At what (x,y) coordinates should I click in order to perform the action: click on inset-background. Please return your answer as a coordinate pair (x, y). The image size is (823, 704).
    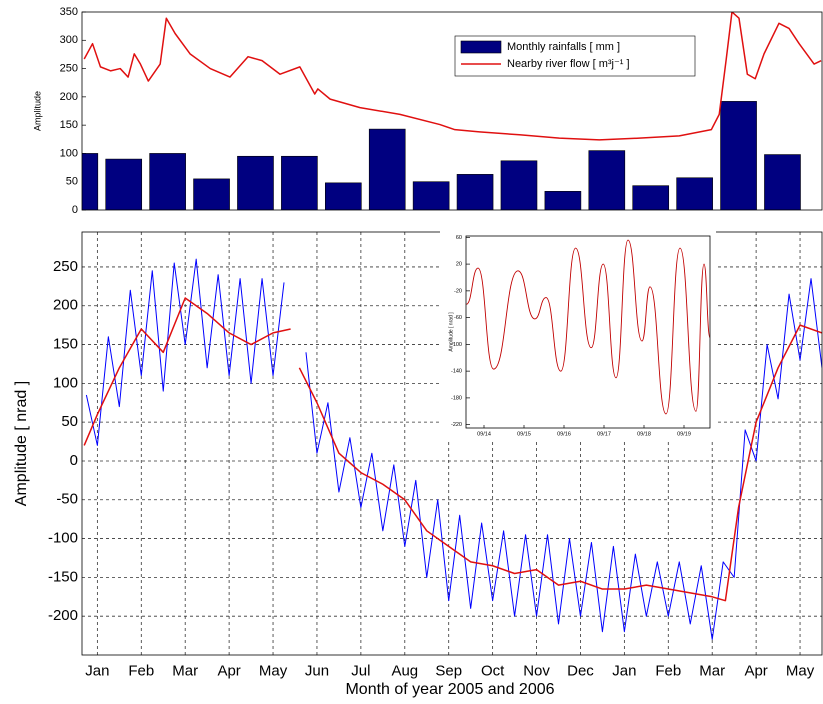
    Looking at the image, I should click on (578, 335).